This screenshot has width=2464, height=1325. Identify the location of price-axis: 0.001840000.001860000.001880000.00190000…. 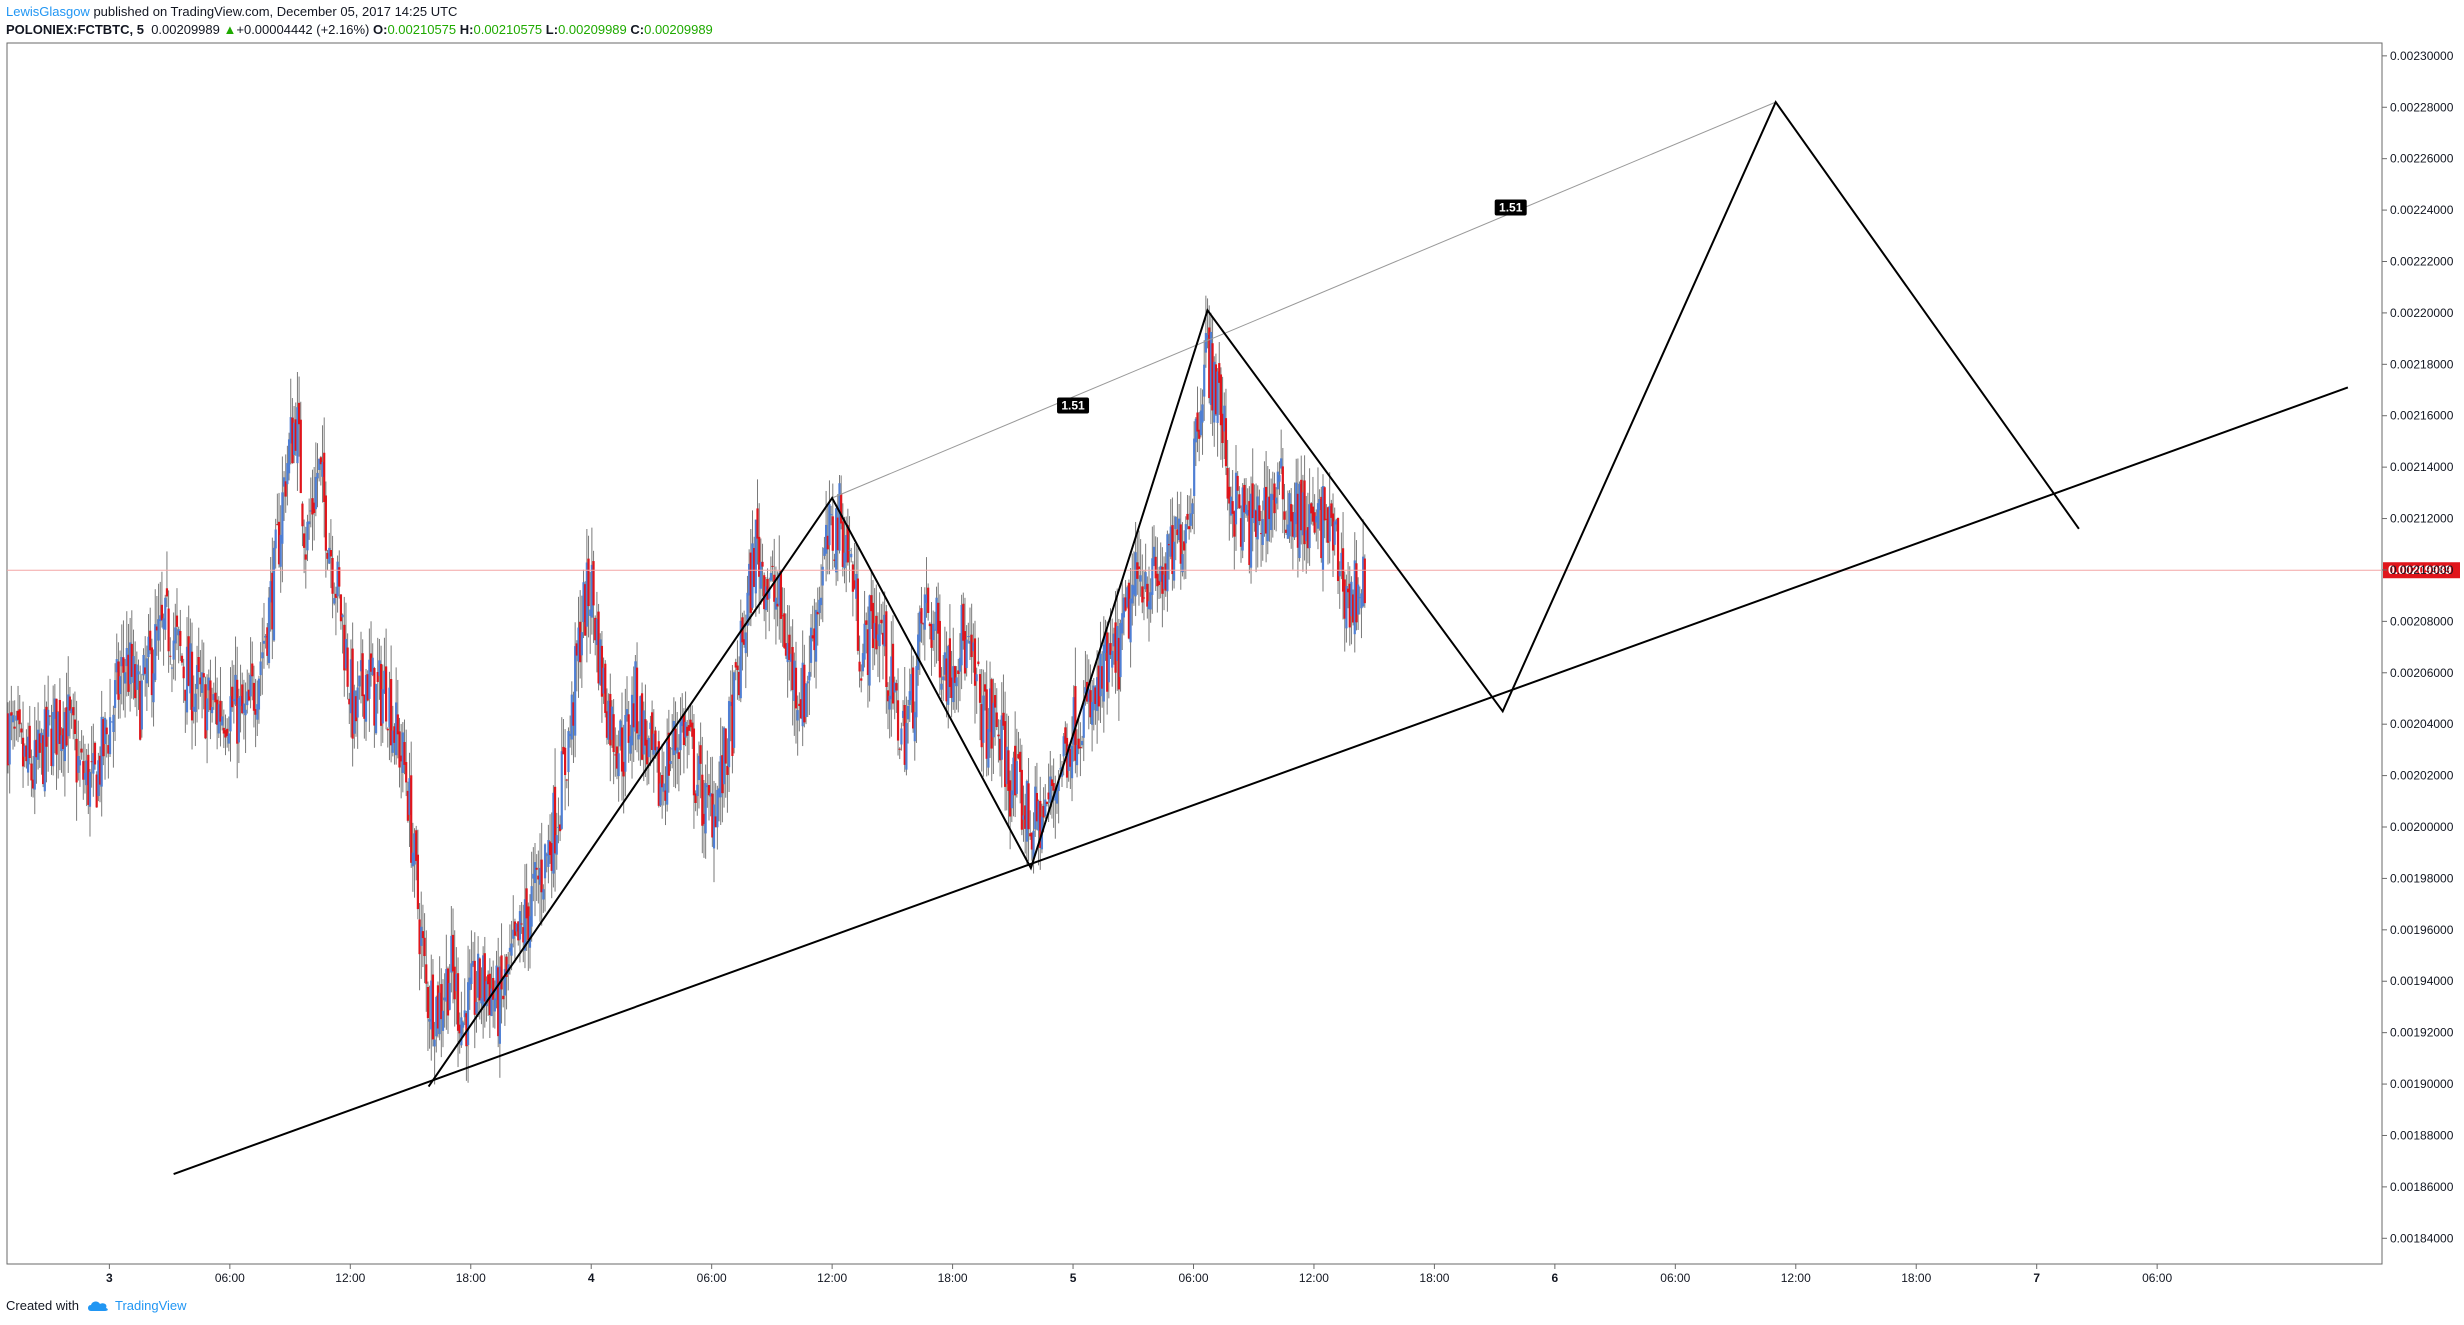
(2418, 647).